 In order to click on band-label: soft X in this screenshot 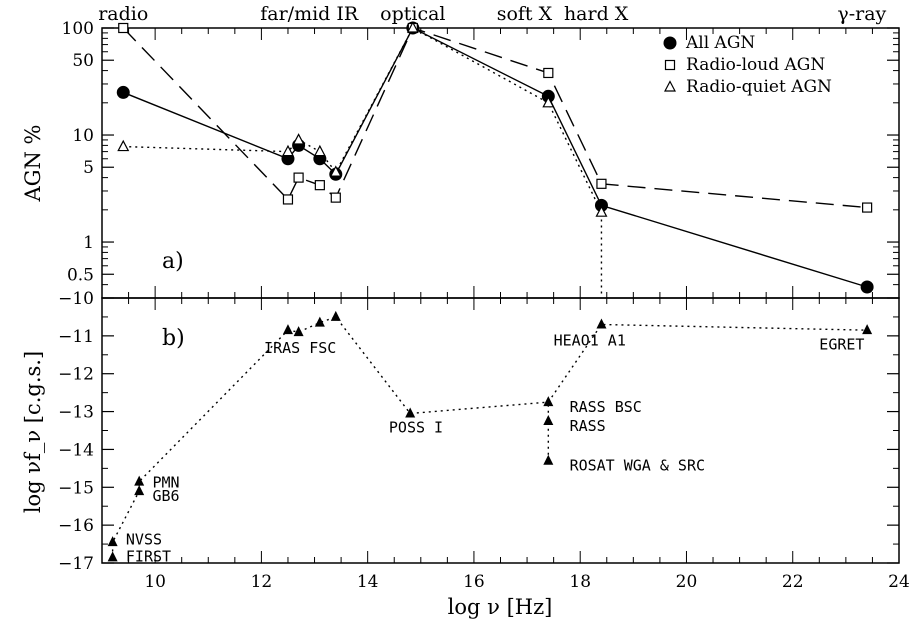, I will do `click(525, 14)`.